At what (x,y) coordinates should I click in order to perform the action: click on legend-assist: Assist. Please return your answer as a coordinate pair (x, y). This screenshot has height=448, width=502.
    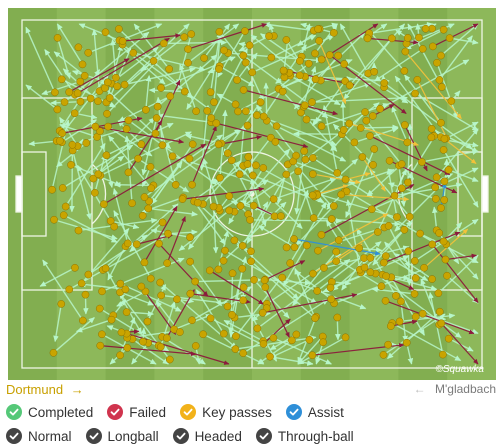
    Looking at the image, I should click on (314, 412).